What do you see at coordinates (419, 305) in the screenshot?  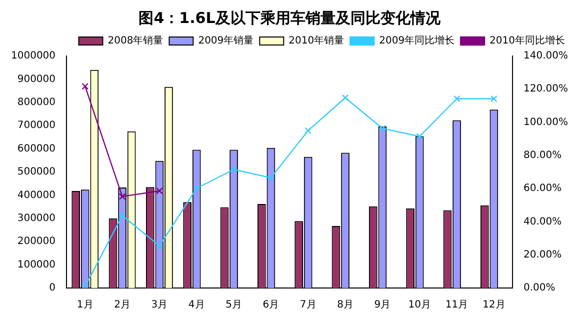 I see `x-tick-label: 10月` at bounding box center [419, 305].